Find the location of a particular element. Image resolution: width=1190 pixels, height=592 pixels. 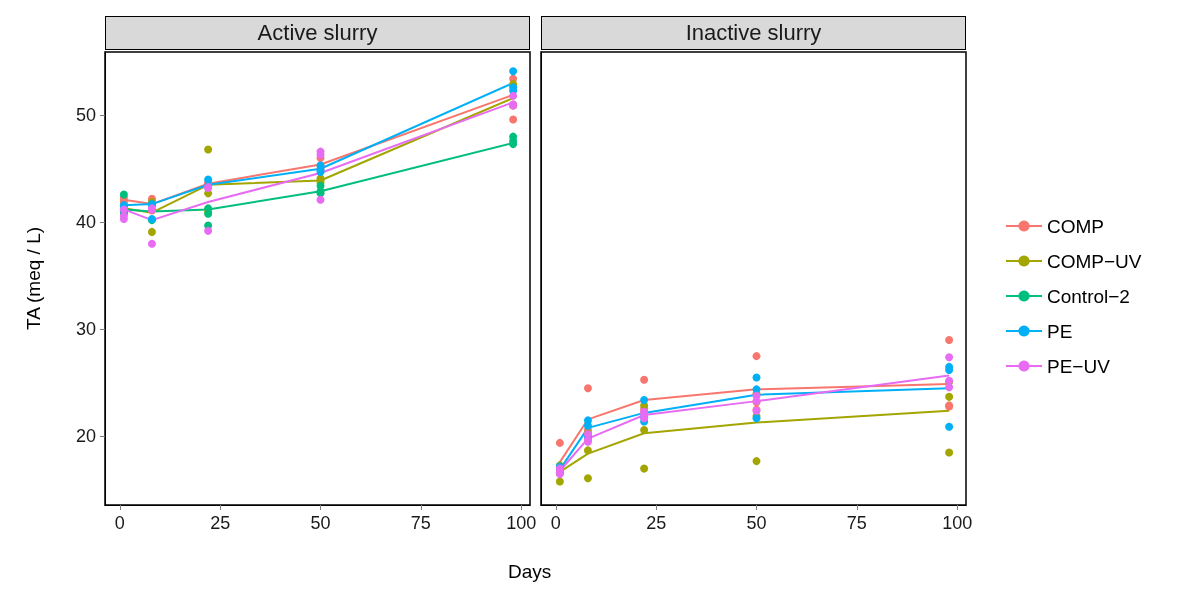

y-tick-label: 30 is located at coordinates (85, 329).